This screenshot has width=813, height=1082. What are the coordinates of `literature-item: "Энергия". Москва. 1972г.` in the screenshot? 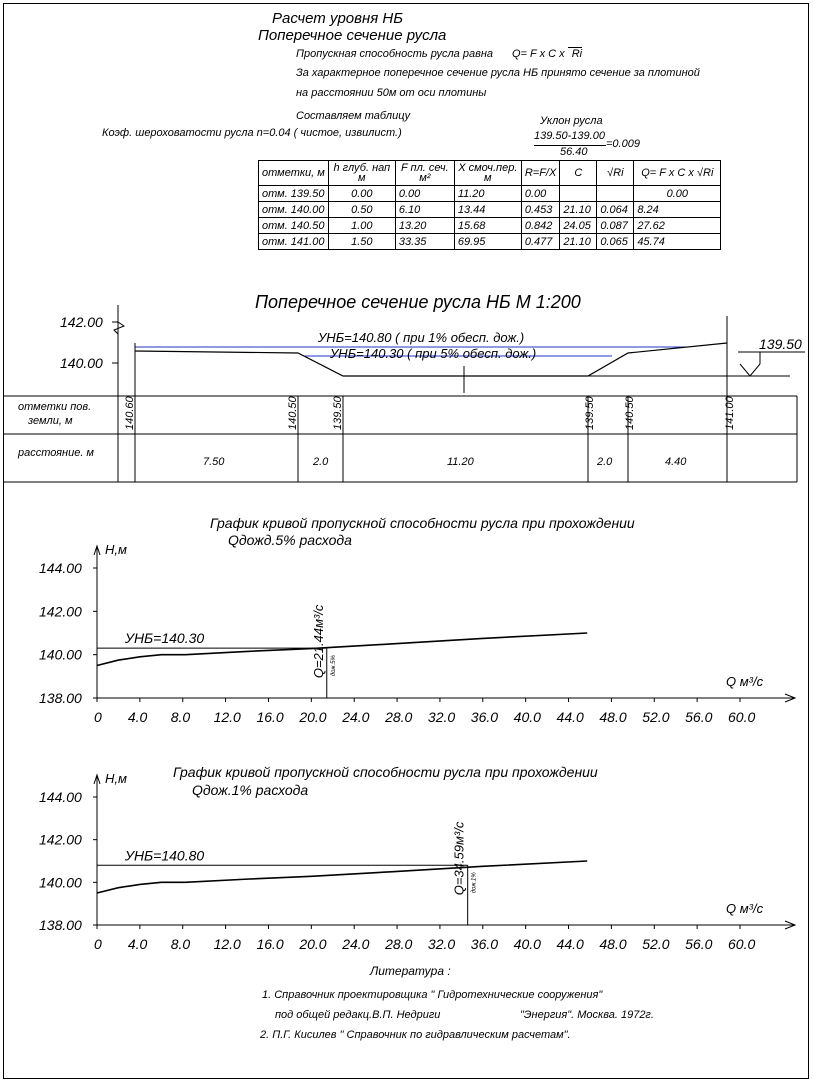 It's located at (587, 1015).